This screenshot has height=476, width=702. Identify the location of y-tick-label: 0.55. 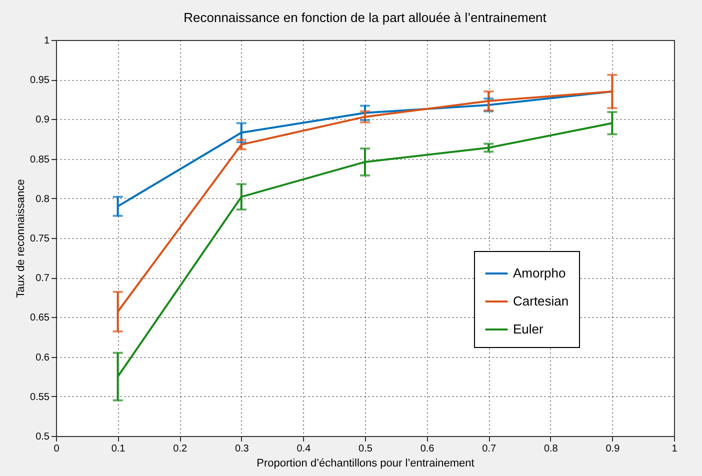
(40, 397).